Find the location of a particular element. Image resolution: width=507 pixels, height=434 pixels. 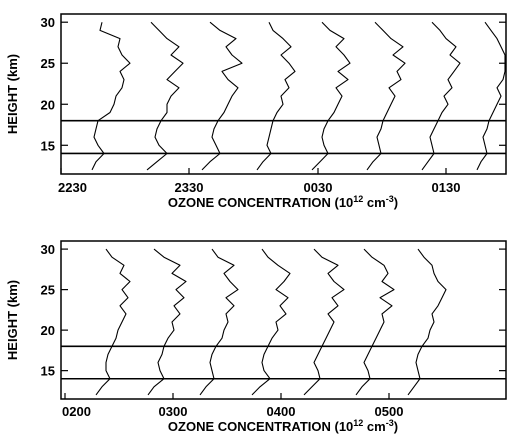

x-axis-ticks: 0200 0300 0400 0500 is located at coordinates (232, 406).